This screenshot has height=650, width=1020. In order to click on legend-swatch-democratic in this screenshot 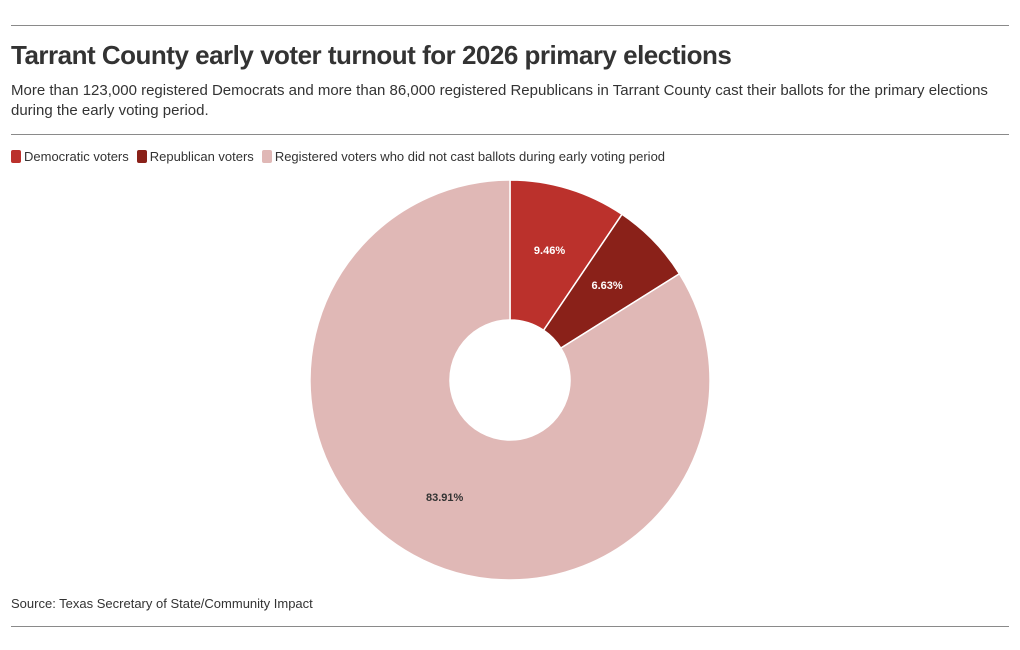, I will do `click(16, 156)`.